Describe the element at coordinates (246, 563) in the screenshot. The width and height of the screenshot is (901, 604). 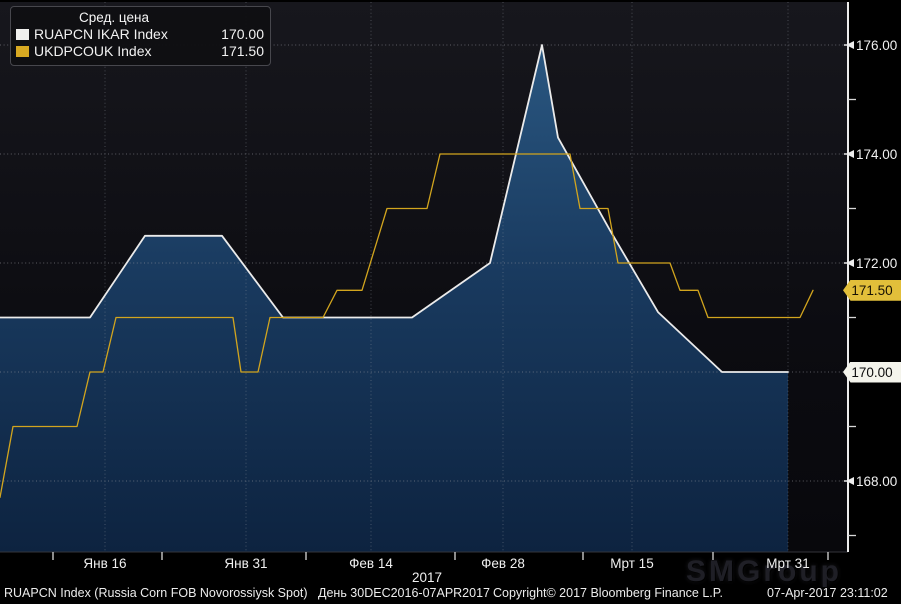
I see `x-axis-label: Янв 31` at that location.